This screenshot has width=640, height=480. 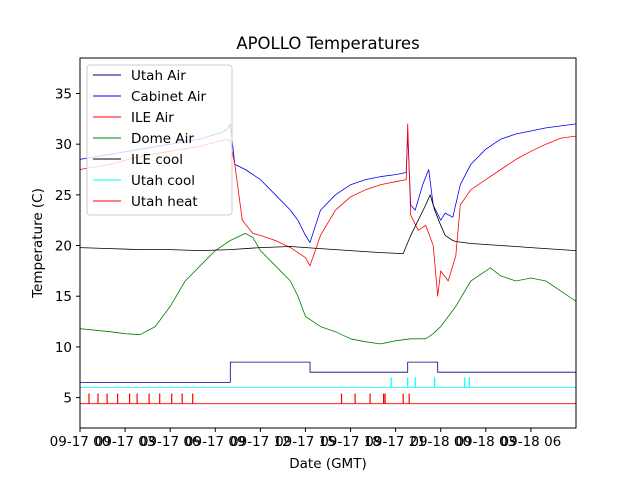 I want to click on x-tick-label-3: 09-17 09, so click(x=215, y=442).